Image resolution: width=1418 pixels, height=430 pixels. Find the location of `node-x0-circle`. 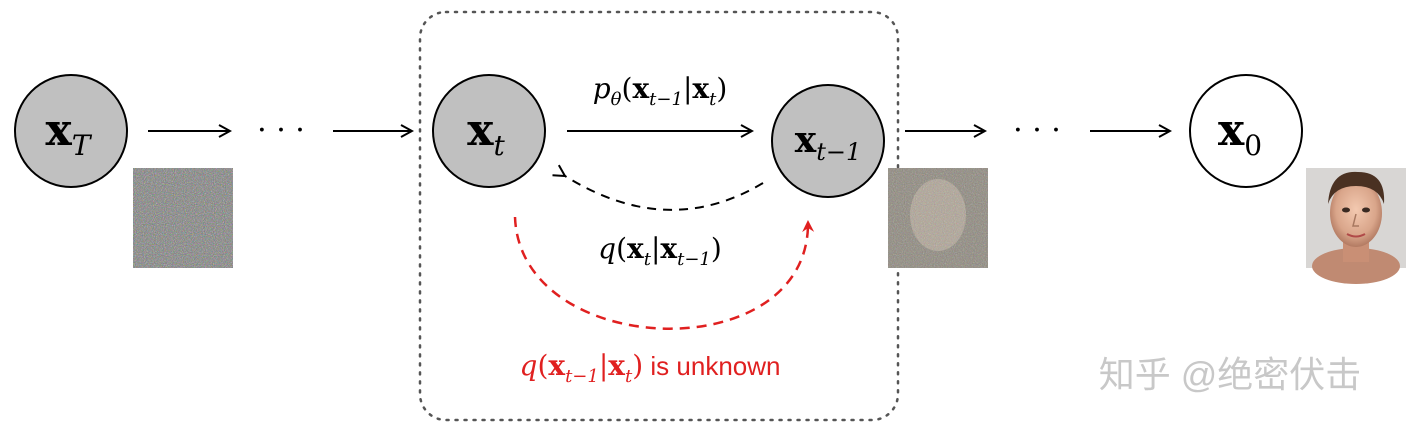

node-x0-circle is located at coordinates (1246, 131).